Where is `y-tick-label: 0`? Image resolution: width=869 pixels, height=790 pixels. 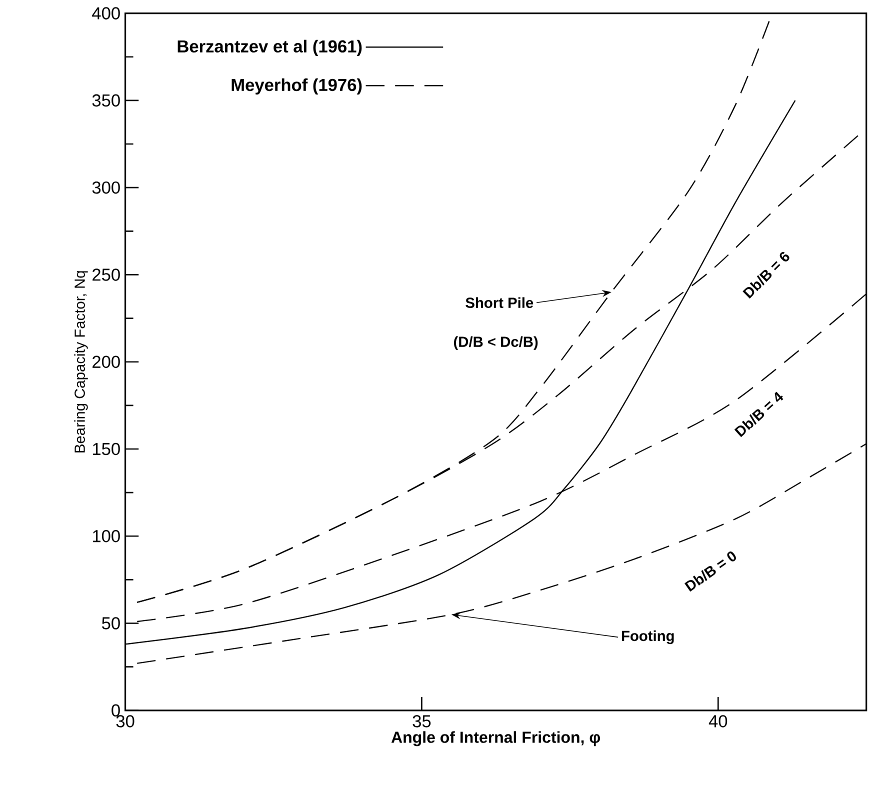
y-tick-label: 0 is located at coordinates (116, 710).